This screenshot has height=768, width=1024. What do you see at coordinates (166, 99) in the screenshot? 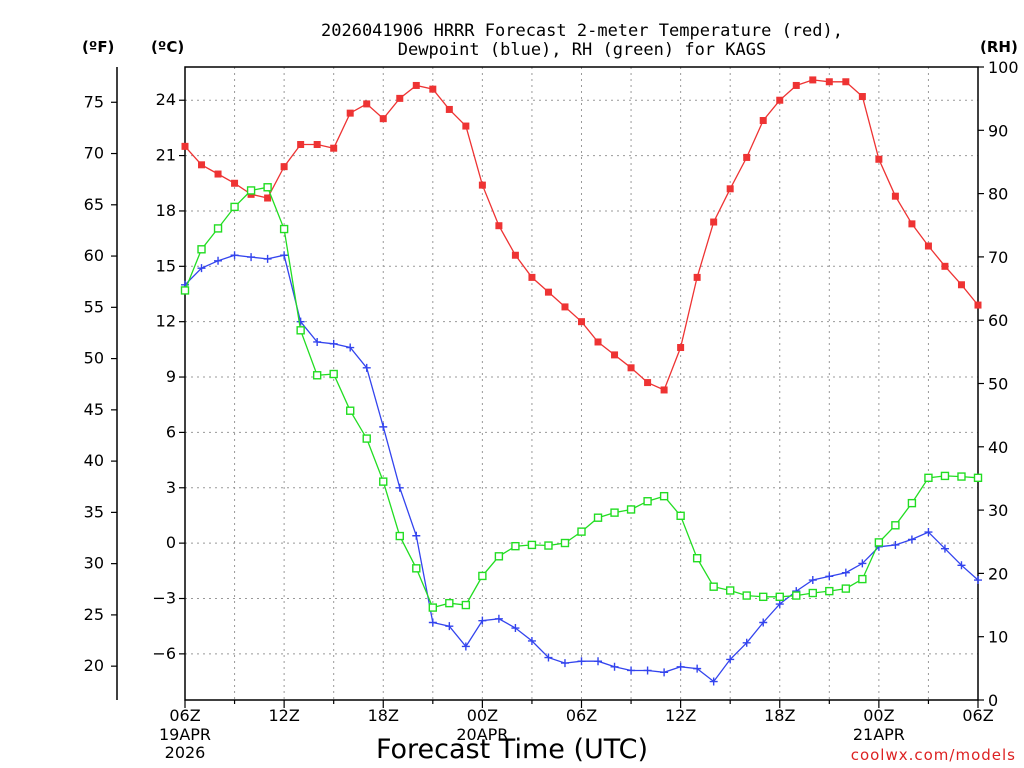
I see `celsius-tick-label: 24` at bounding box center [166, 99].